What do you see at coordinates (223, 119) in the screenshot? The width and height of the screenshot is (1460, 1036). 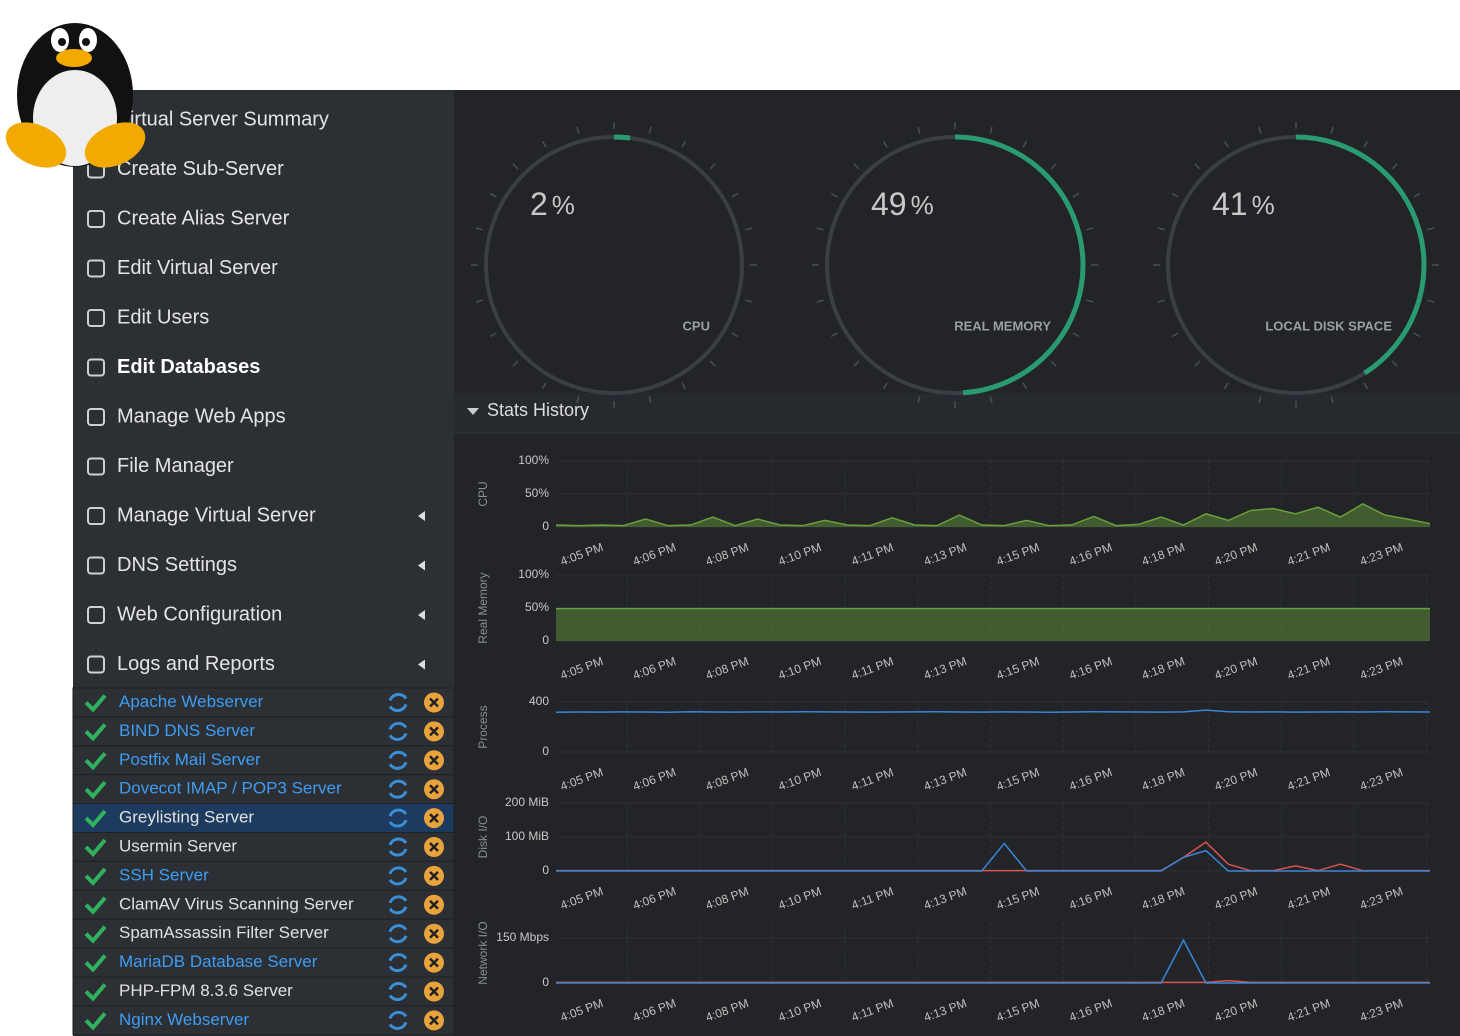 I see `menu-label: Virtual Server Summary` at bounding box center [223, 119].